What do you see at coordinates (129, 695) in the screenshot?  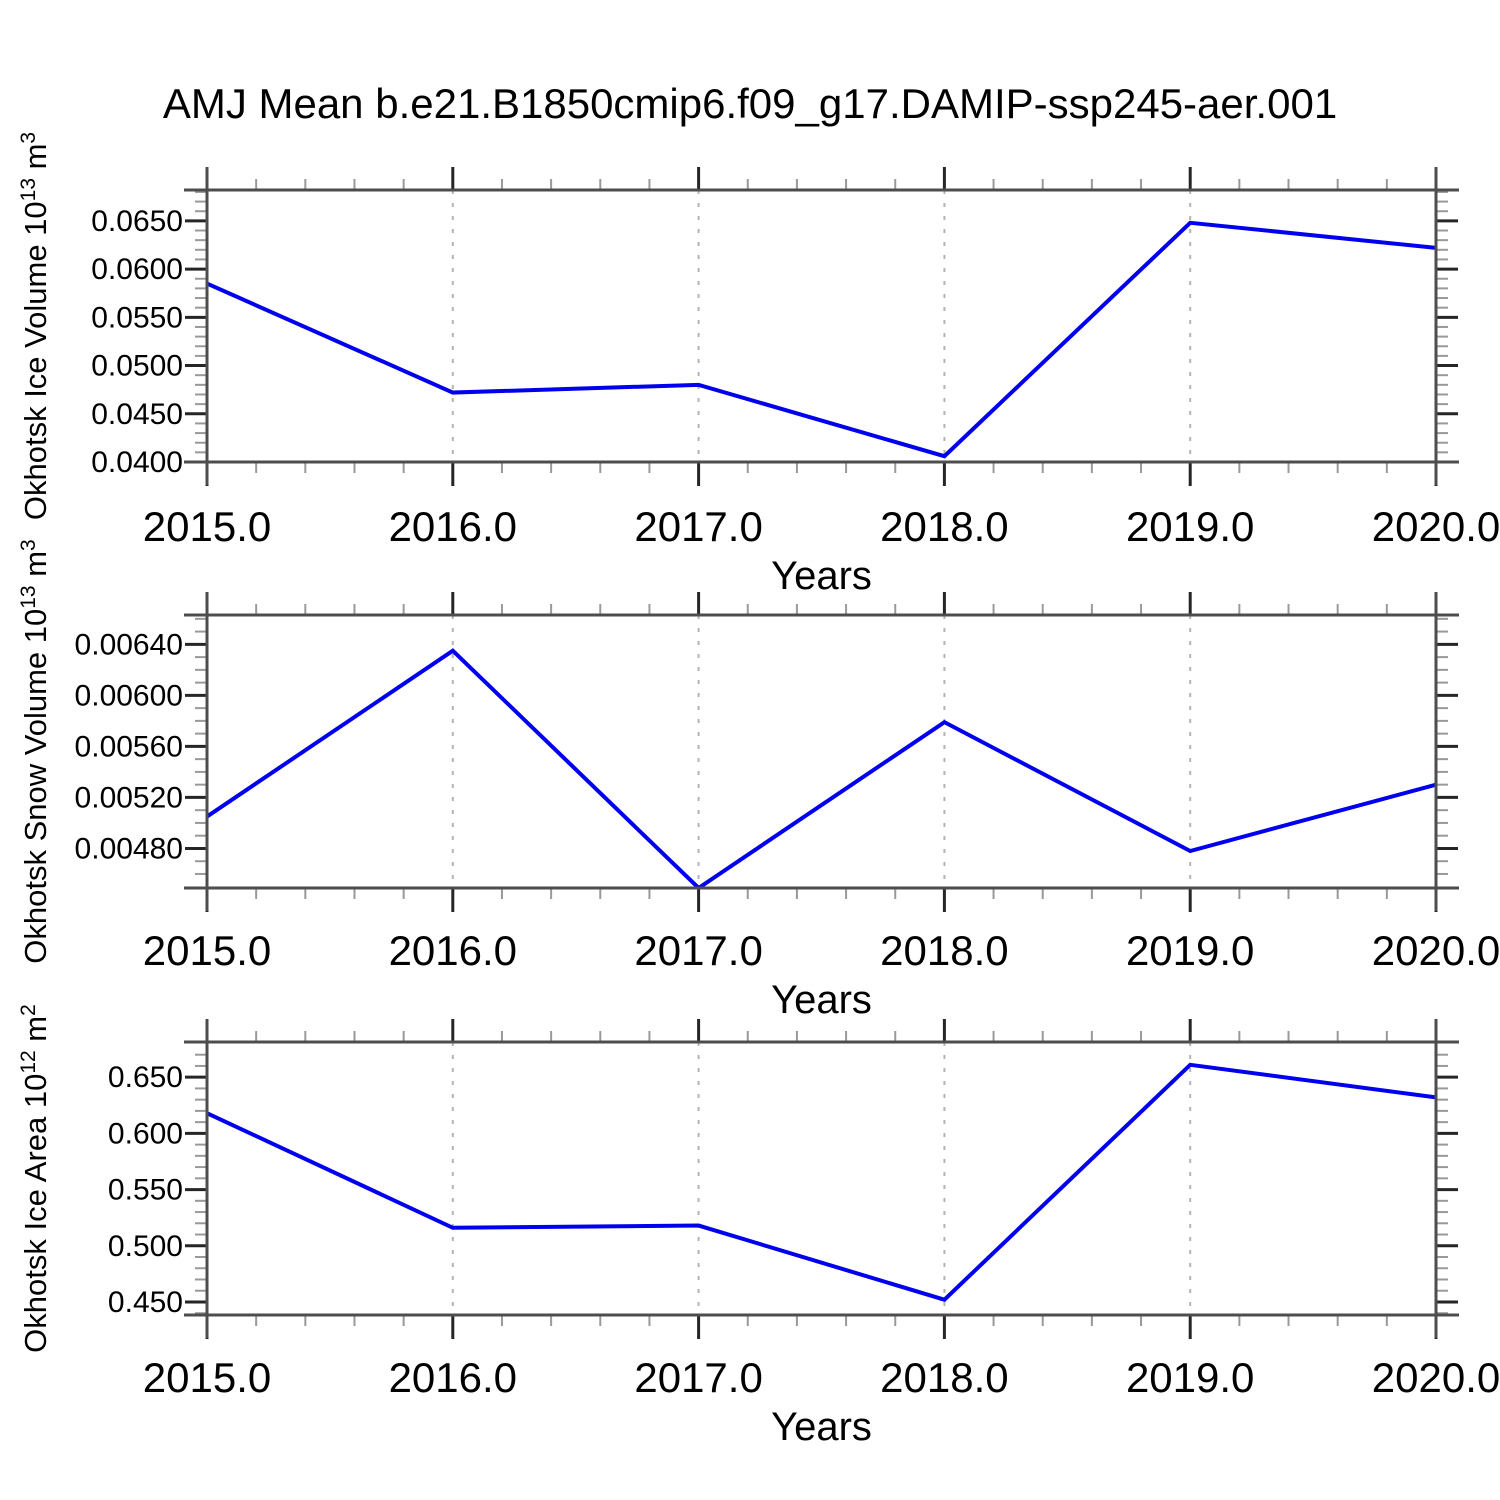 I see `y-tick-label: 0.00600` at bounding box center [129, 695].